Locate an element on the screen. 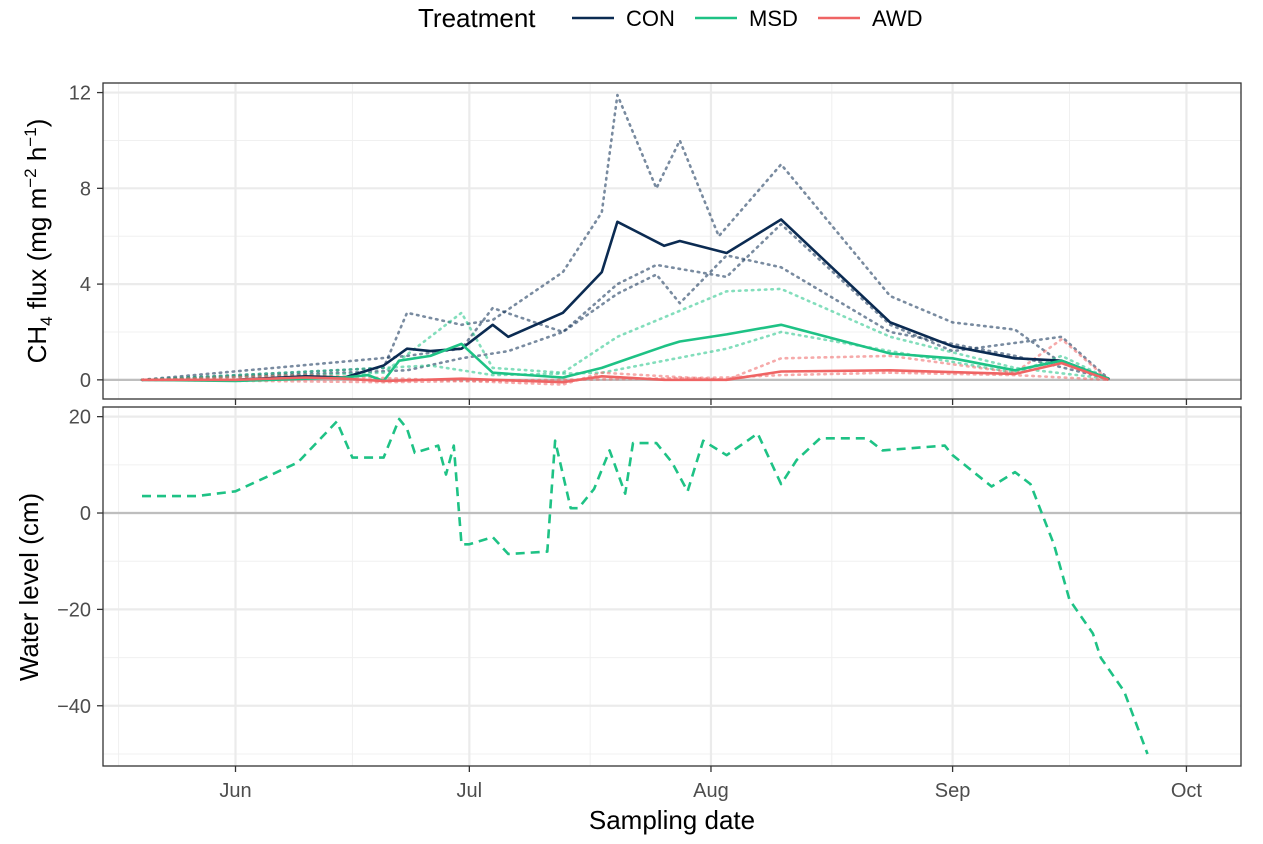  water-level-y-axis-title: Water level (cm) is located at coordinates (29, 587).